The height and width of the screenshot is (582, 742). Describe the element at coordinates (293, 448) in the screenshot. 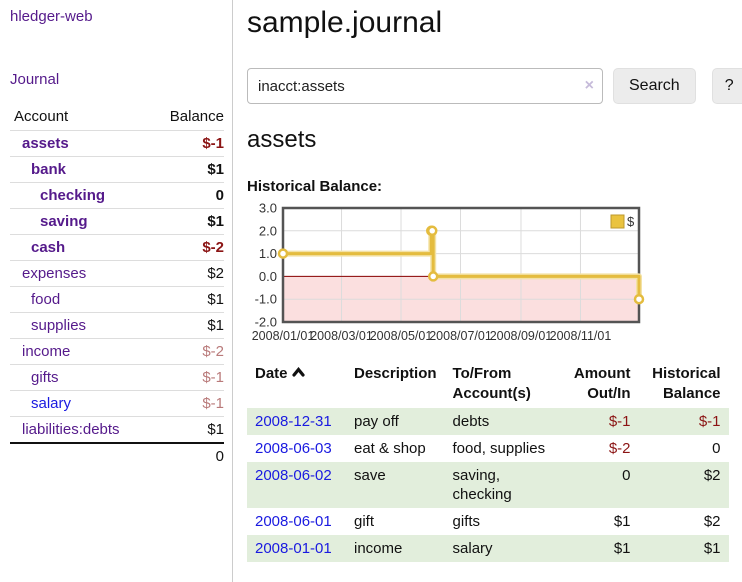

I see `transaction-date-link: 2008-06-03` at that location.